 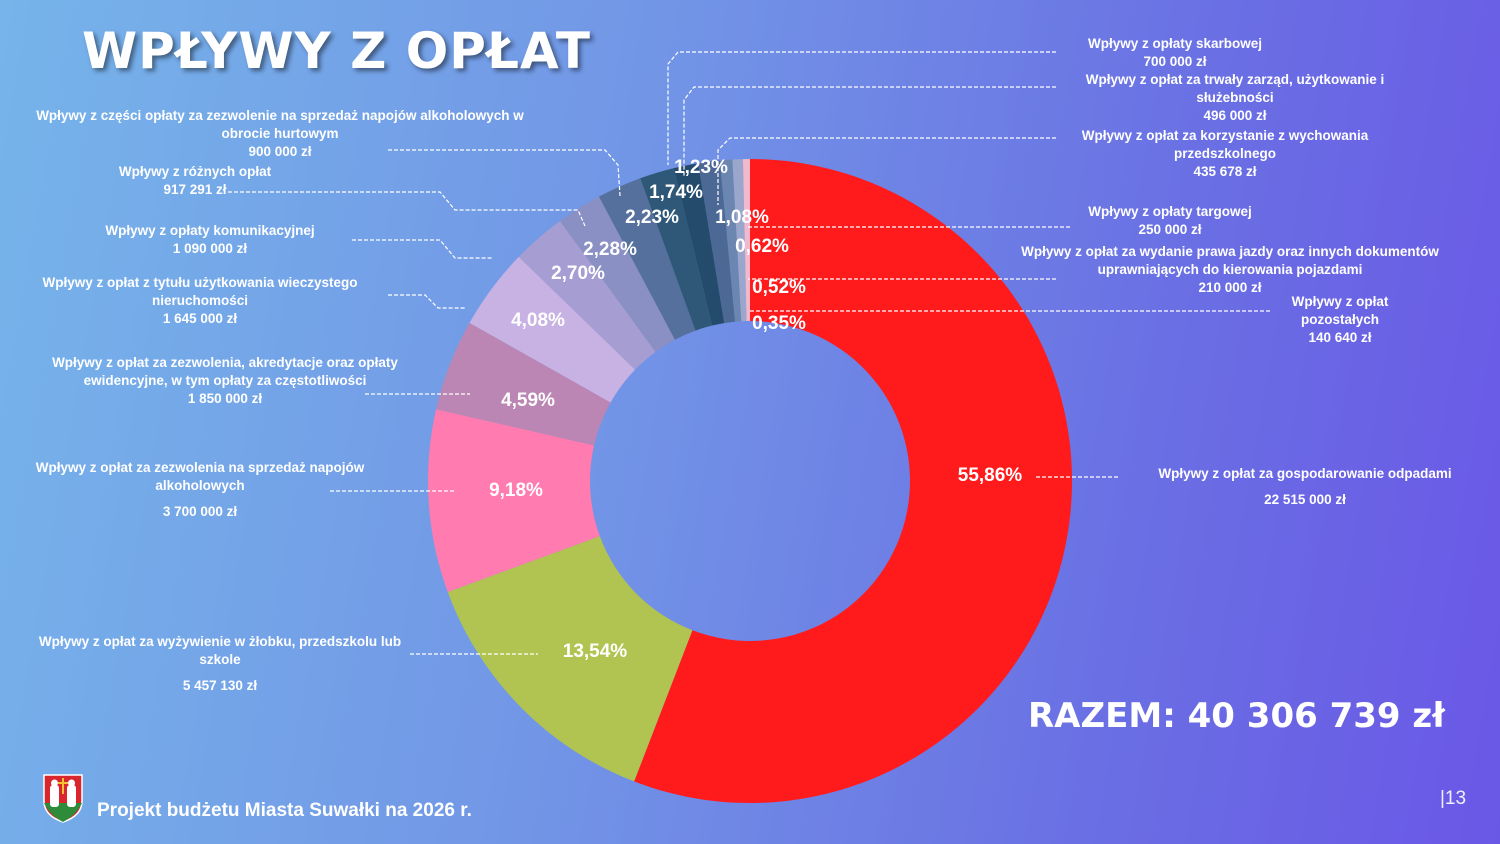 What do you see at coordinates (1305, 499) in the screenshot?
I see `slice-value: 22 515 000 zł` at bounding box center [1305, 499].